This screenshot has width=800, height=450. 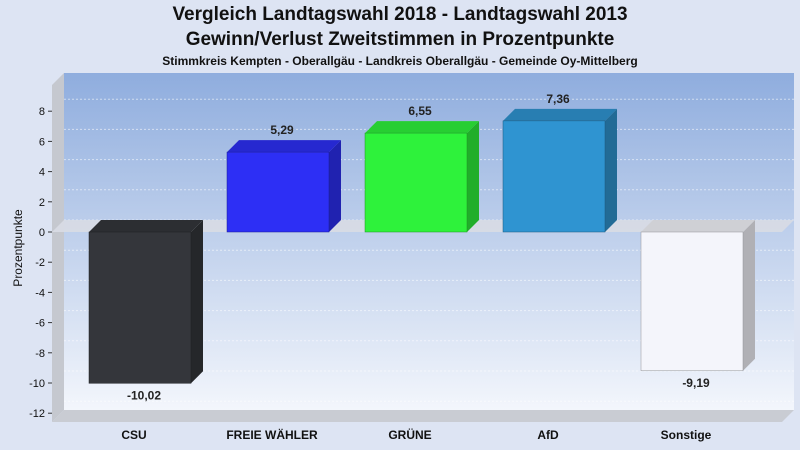 I want to click on bar-afd, so click(x=559, y=170).